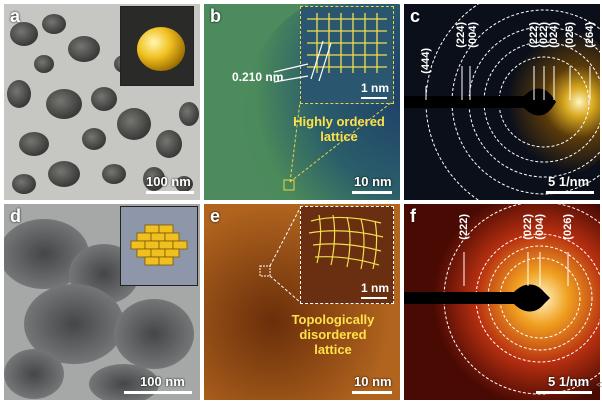 Image resolution: width=602 pixels, height=407 pixels. Describe the element at coordinates (464, 227) in the screenshot. I see `index-222: (222)` at that location.